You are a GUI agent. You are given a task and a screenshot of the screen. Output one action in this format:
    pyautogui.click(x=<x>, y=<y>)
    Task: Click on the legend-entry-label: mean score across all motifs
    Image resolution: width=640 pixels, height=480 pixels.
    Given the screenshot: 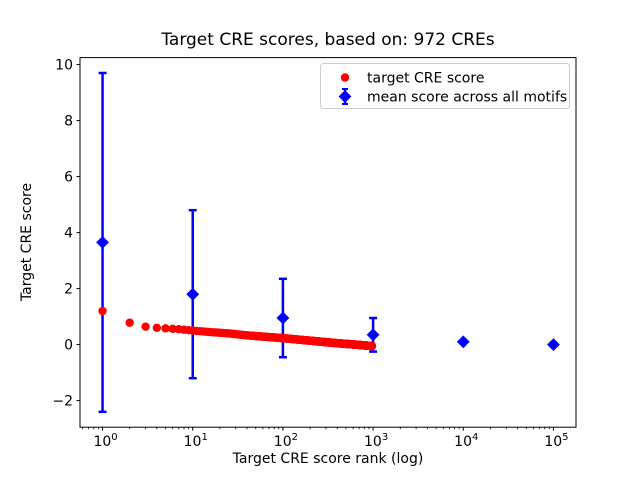 What is the action you would take?
    pyautogui.click(x=467, y=98)
    